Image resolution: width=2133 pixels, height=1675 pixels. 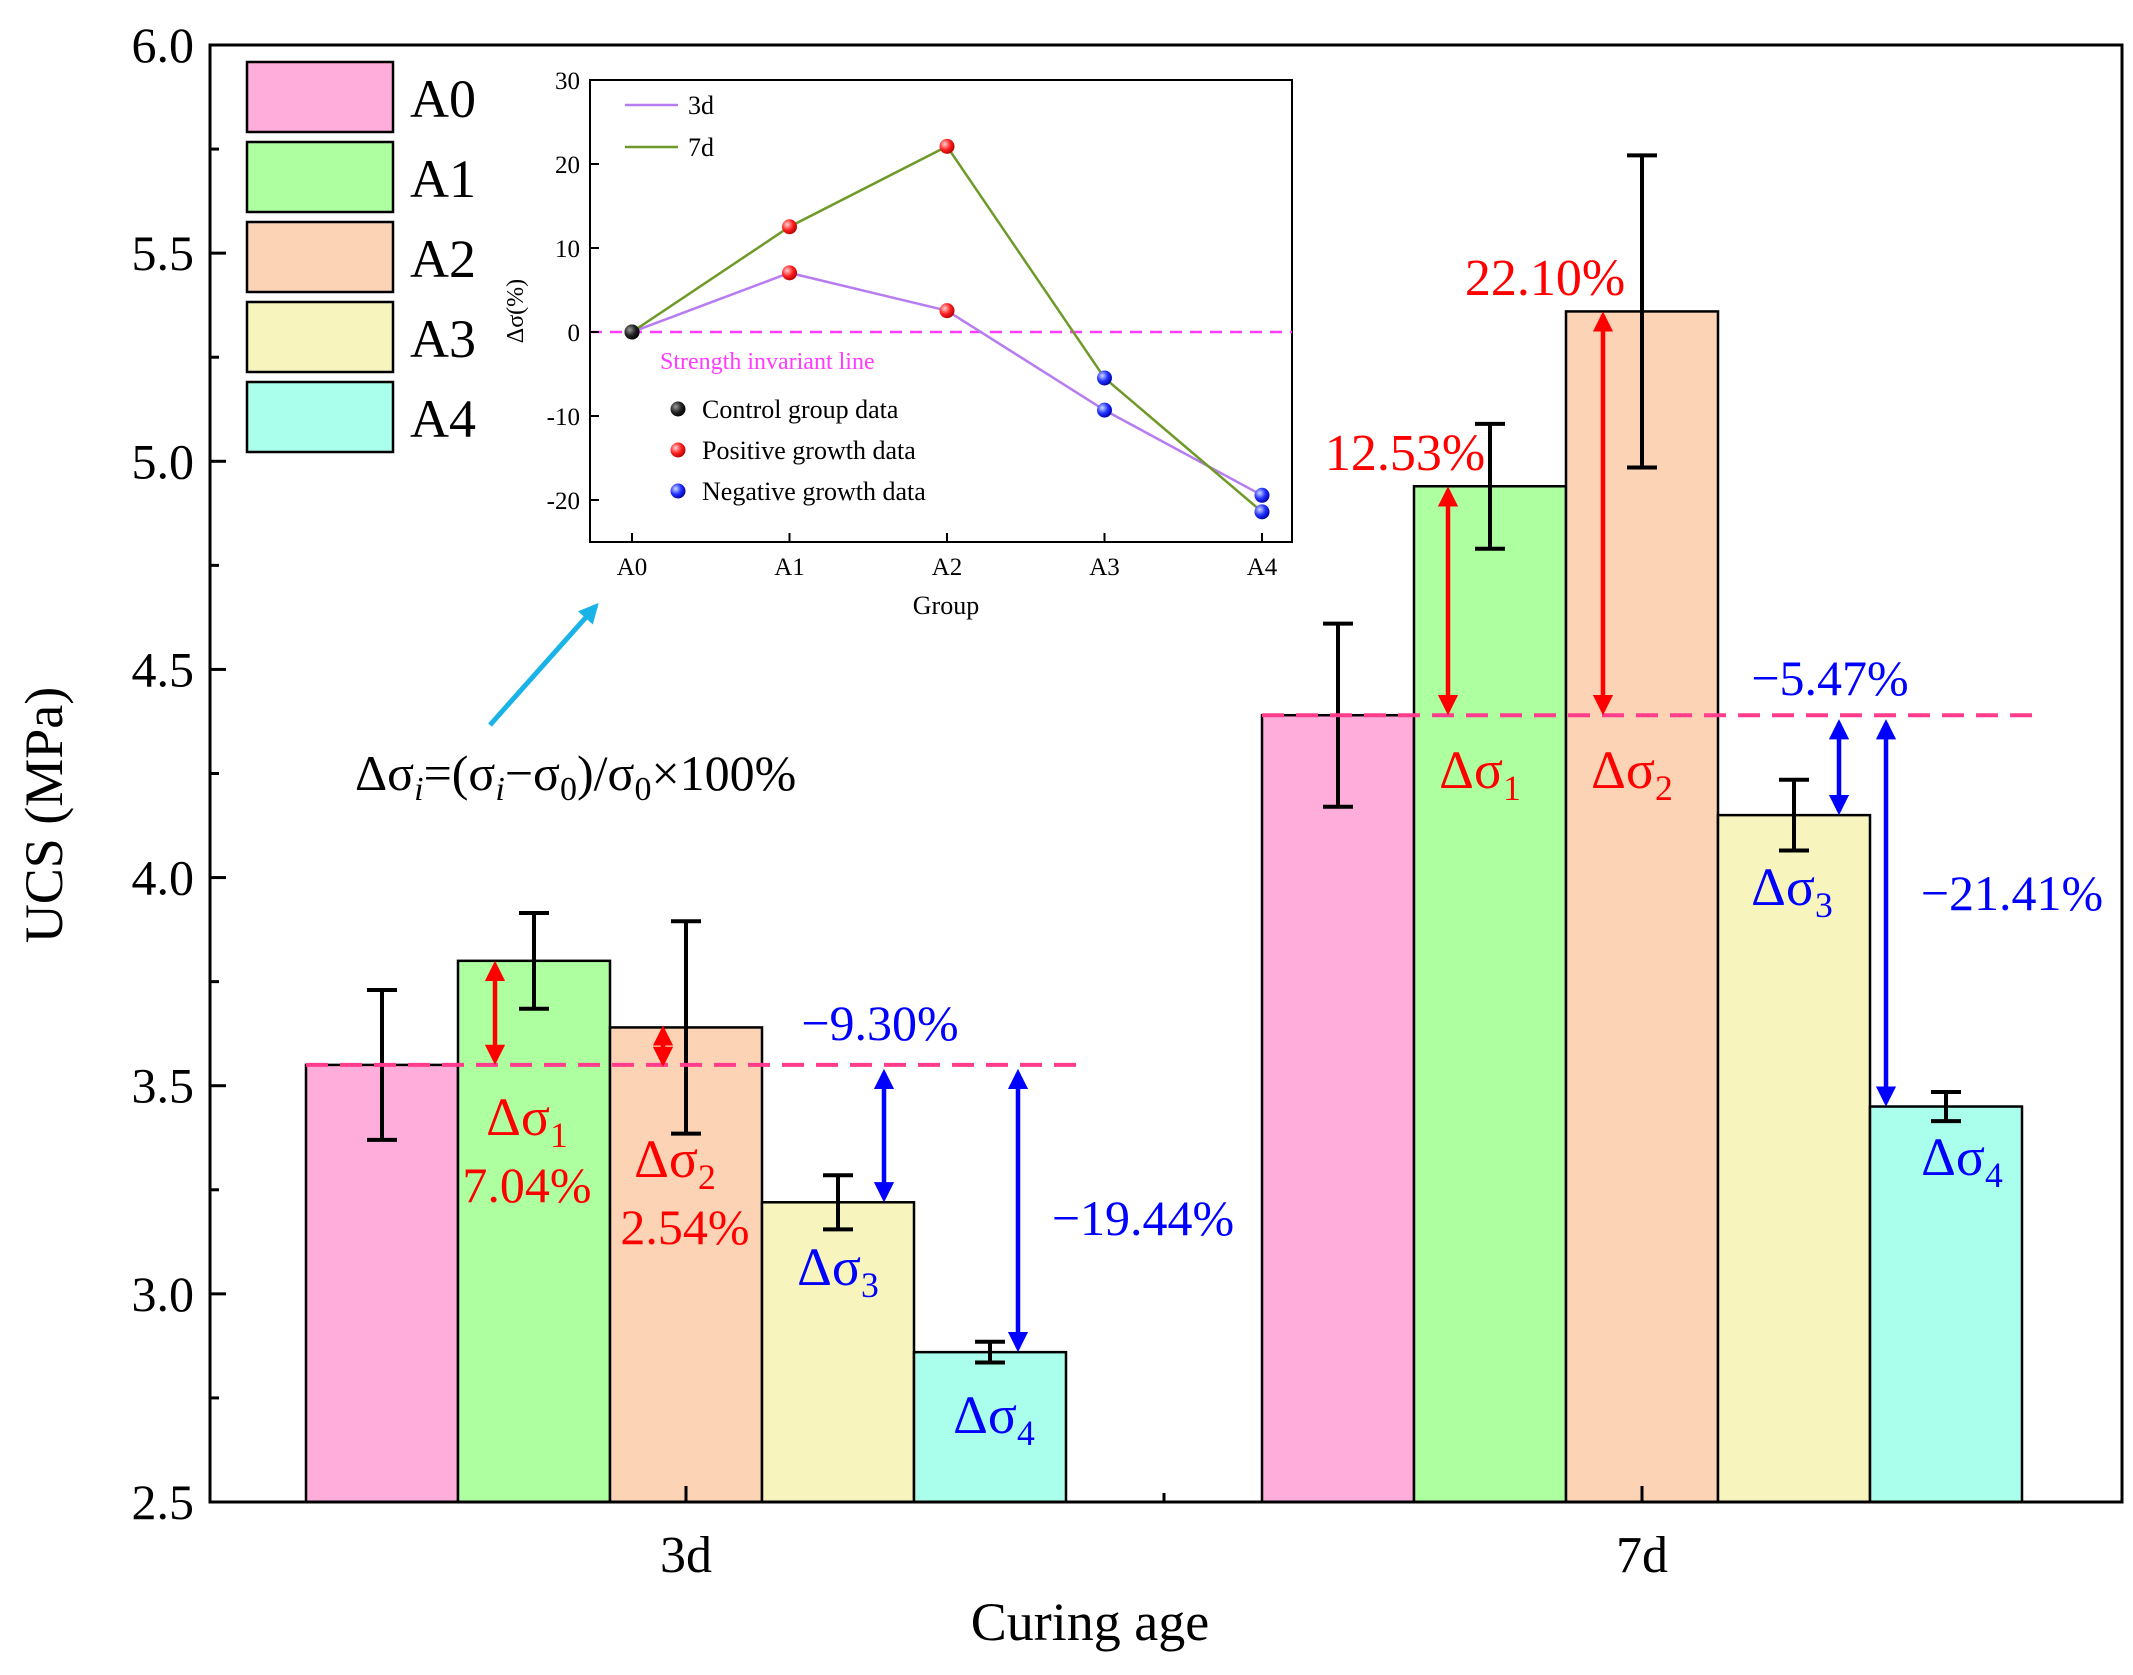 What do you see at coordinates (320, 177) in the screenshot?
I see `legend-swatch-A1` at bounding box center [320, 177].